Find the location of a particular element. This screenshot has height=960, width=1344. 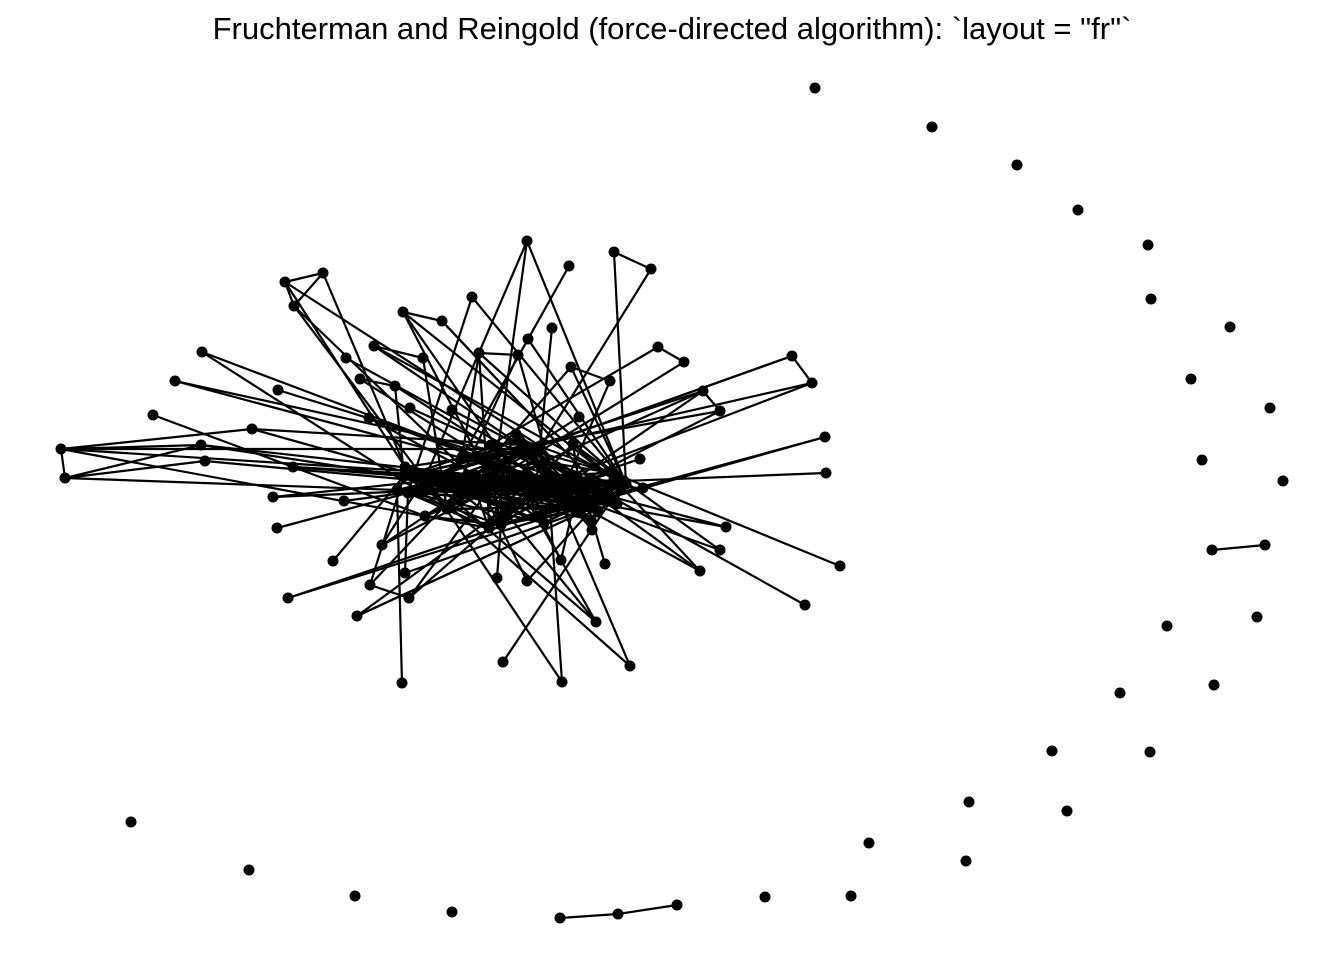

graph-node-pair is located at coordinates (1212, 550).